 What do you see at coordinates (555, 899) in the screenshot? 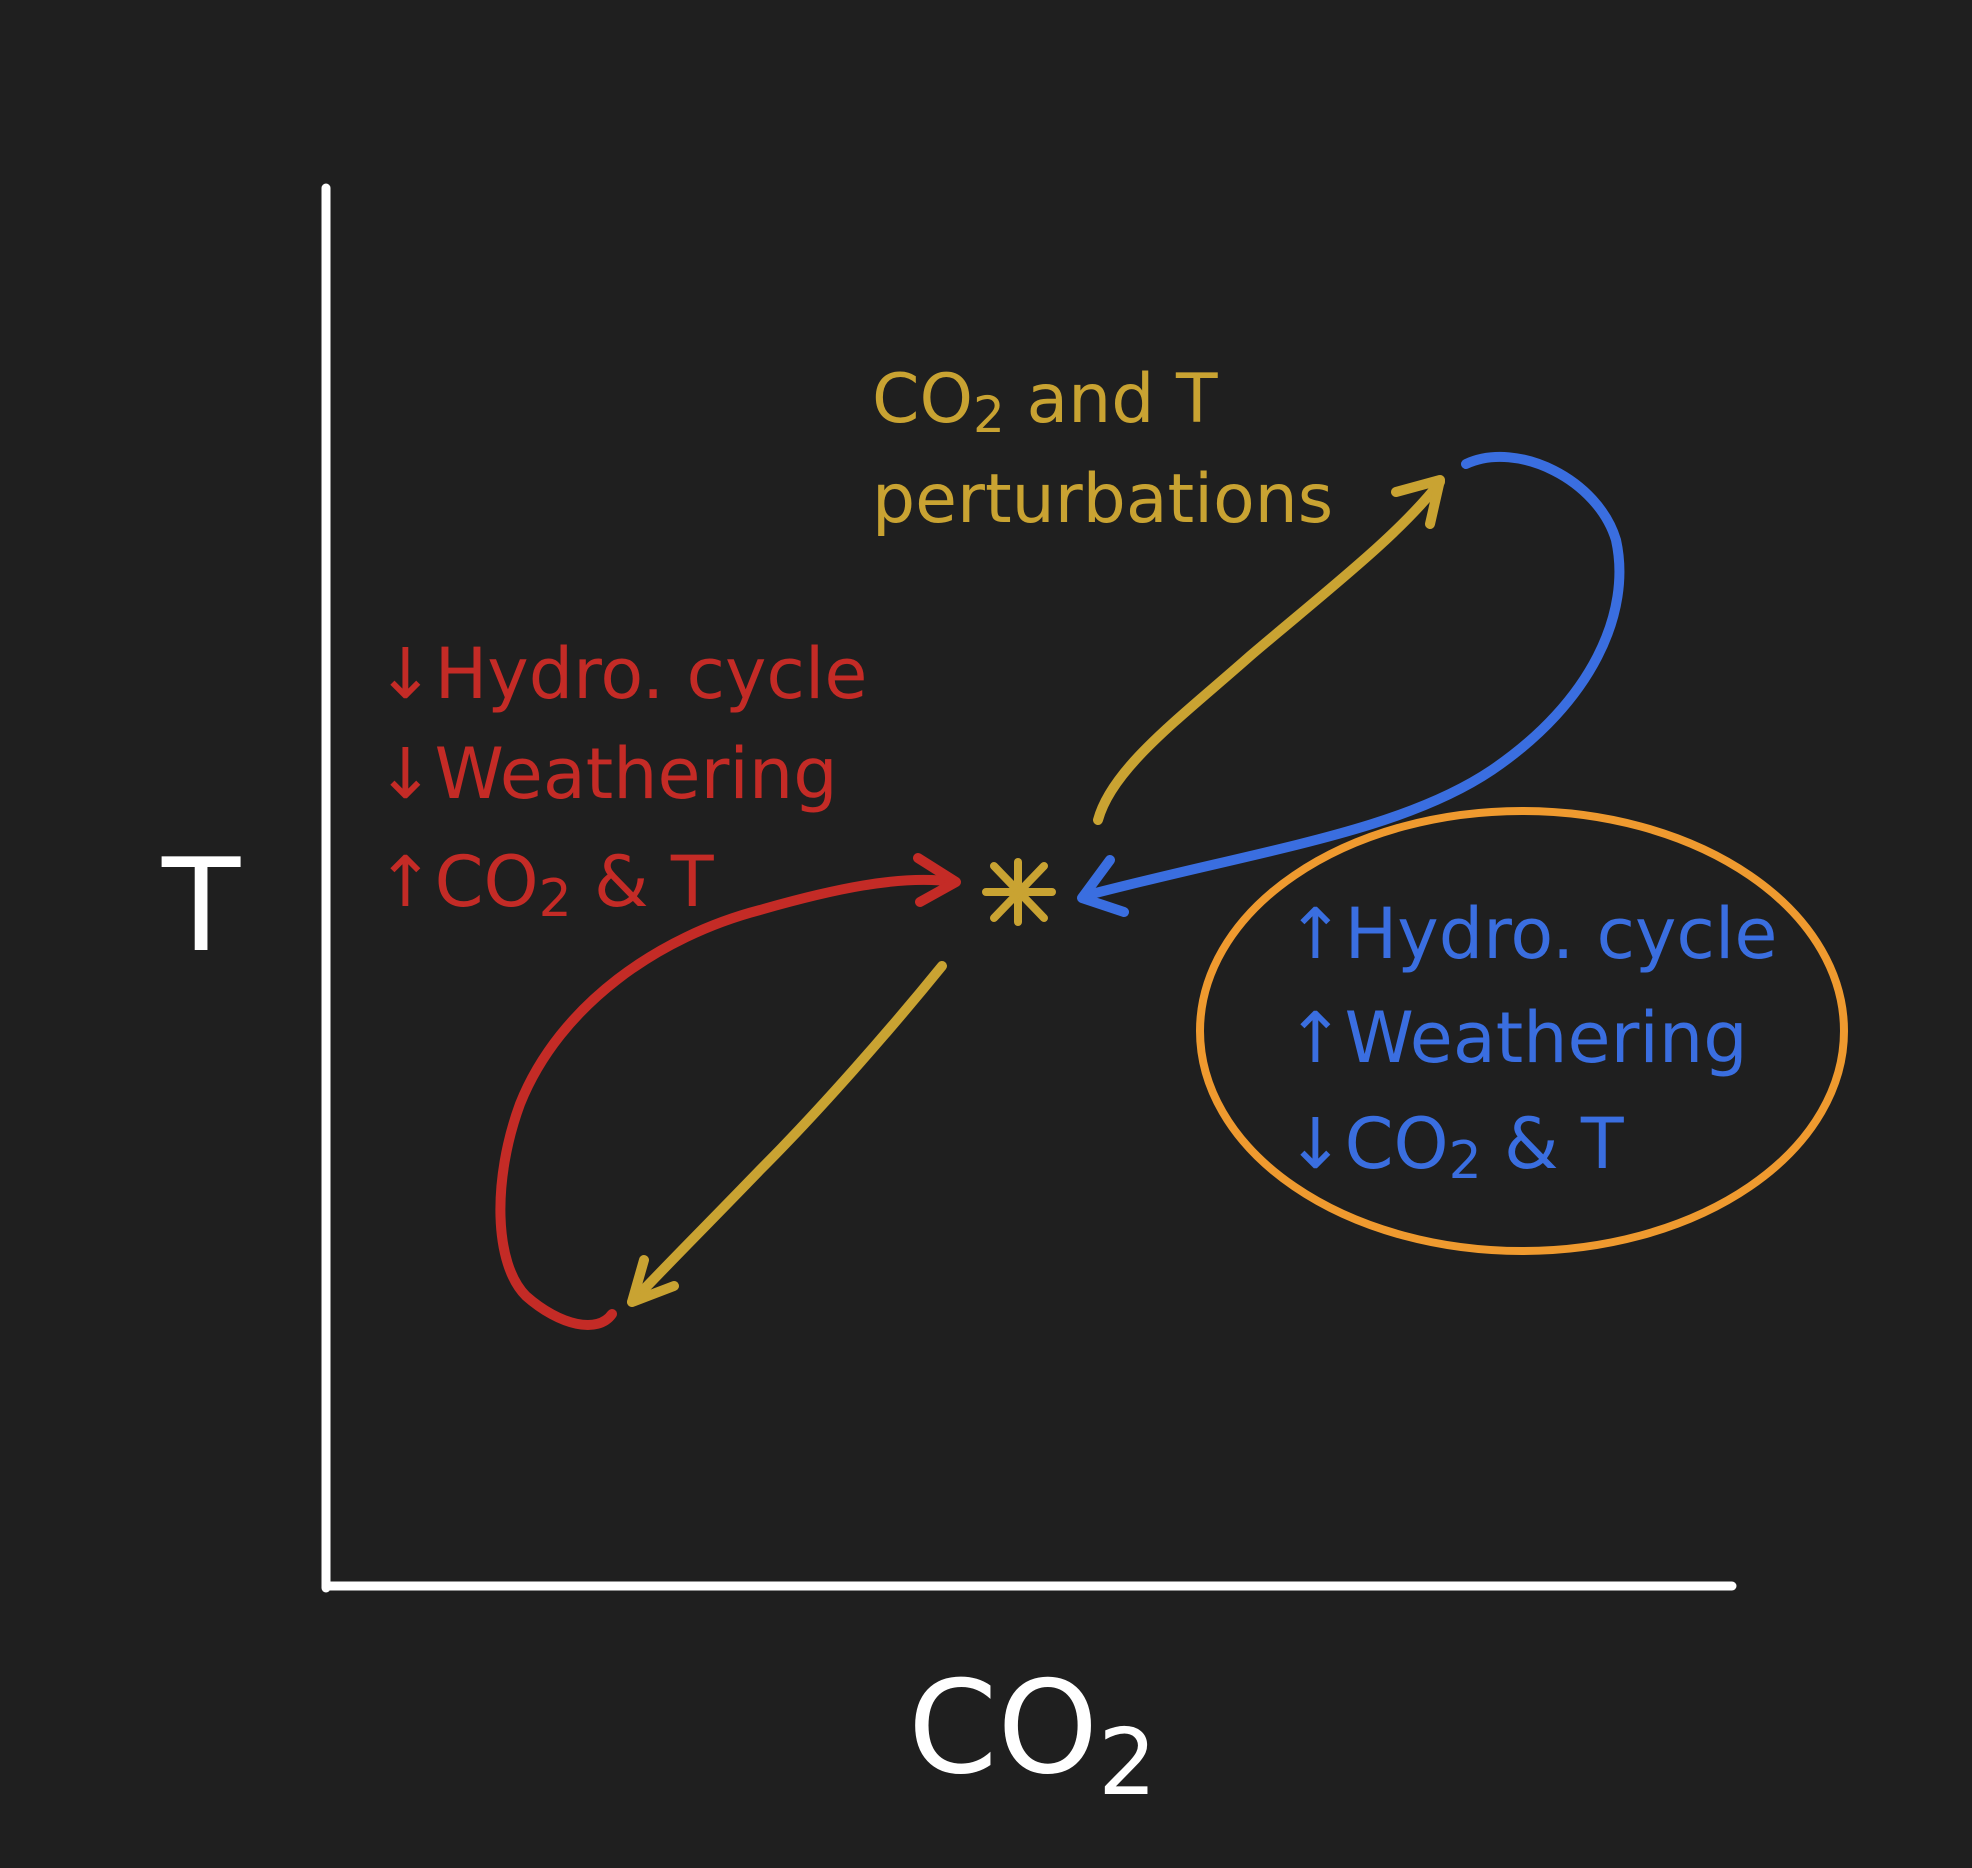
I see `cooling-line3-sub: 2` at bounding box center [555, 899].